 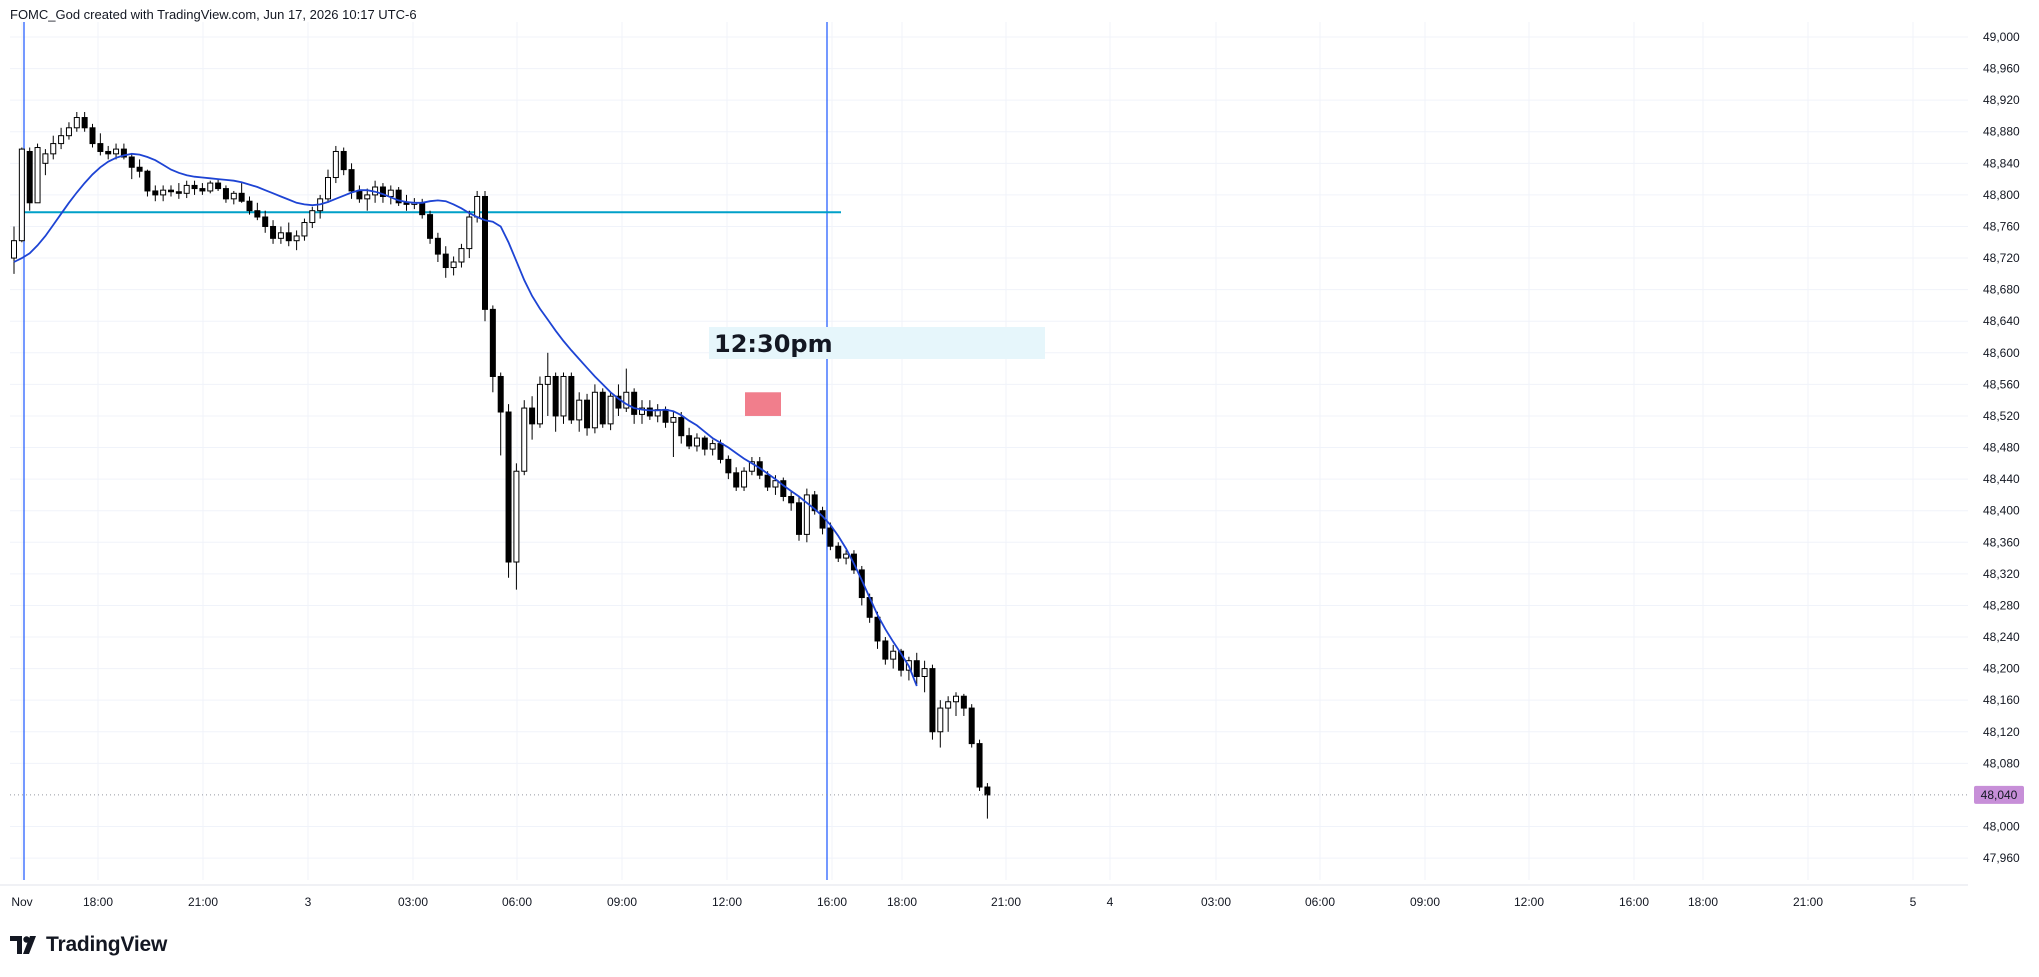 I want to click on price-tick-label: 48,240, so click(x=2001, y=637).